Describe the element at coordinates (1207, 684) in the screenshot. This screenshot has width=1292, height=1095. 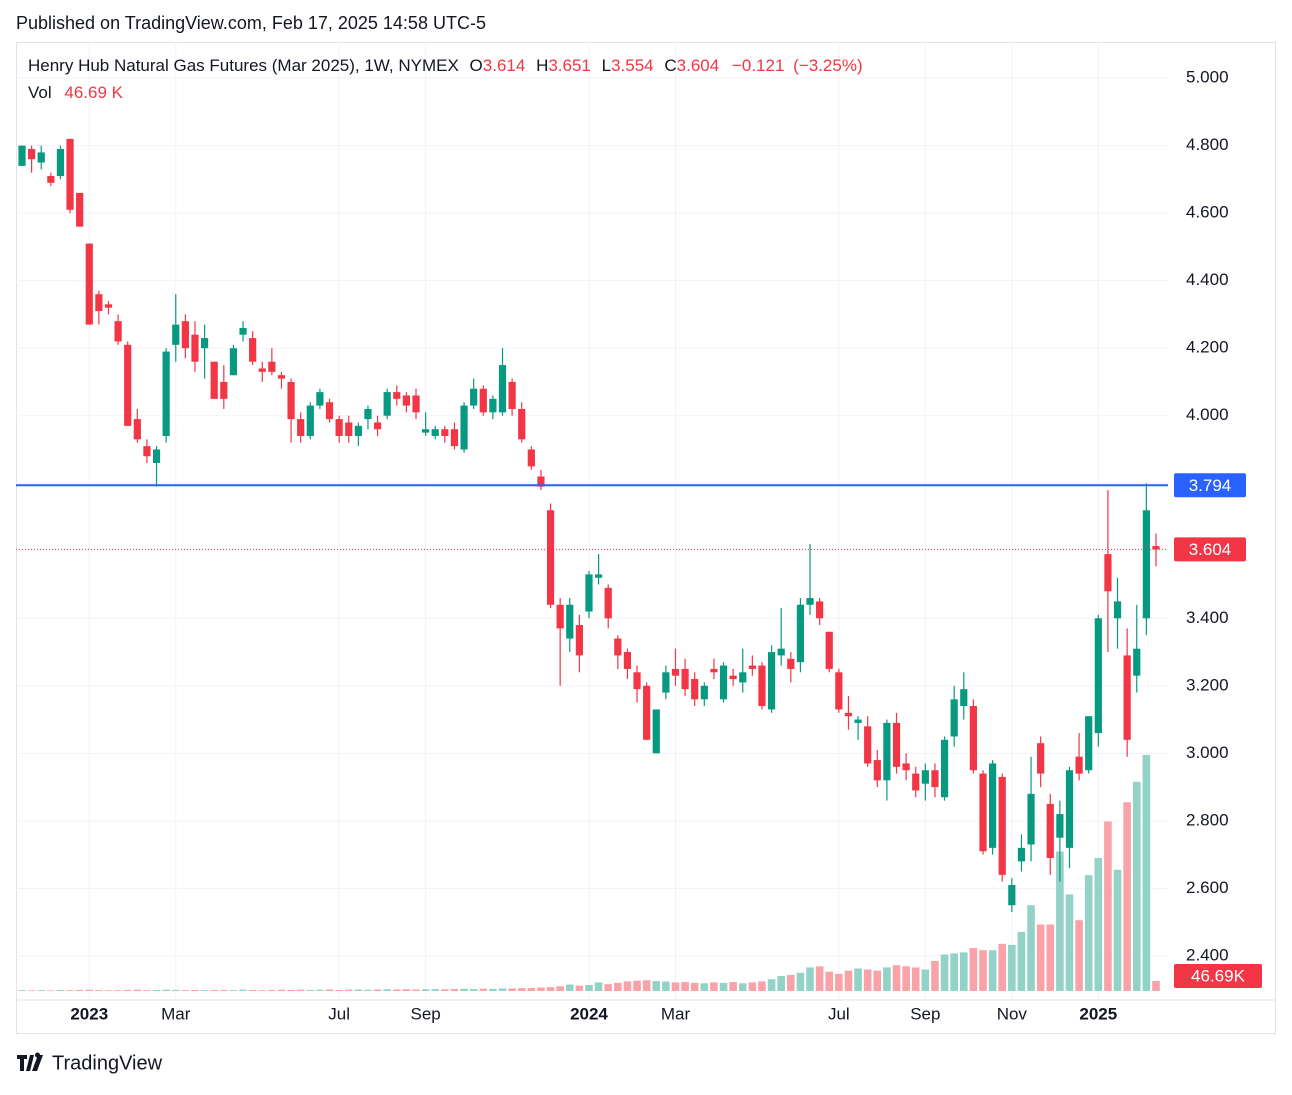
I see `y-tick-label: 3.200` at that location.